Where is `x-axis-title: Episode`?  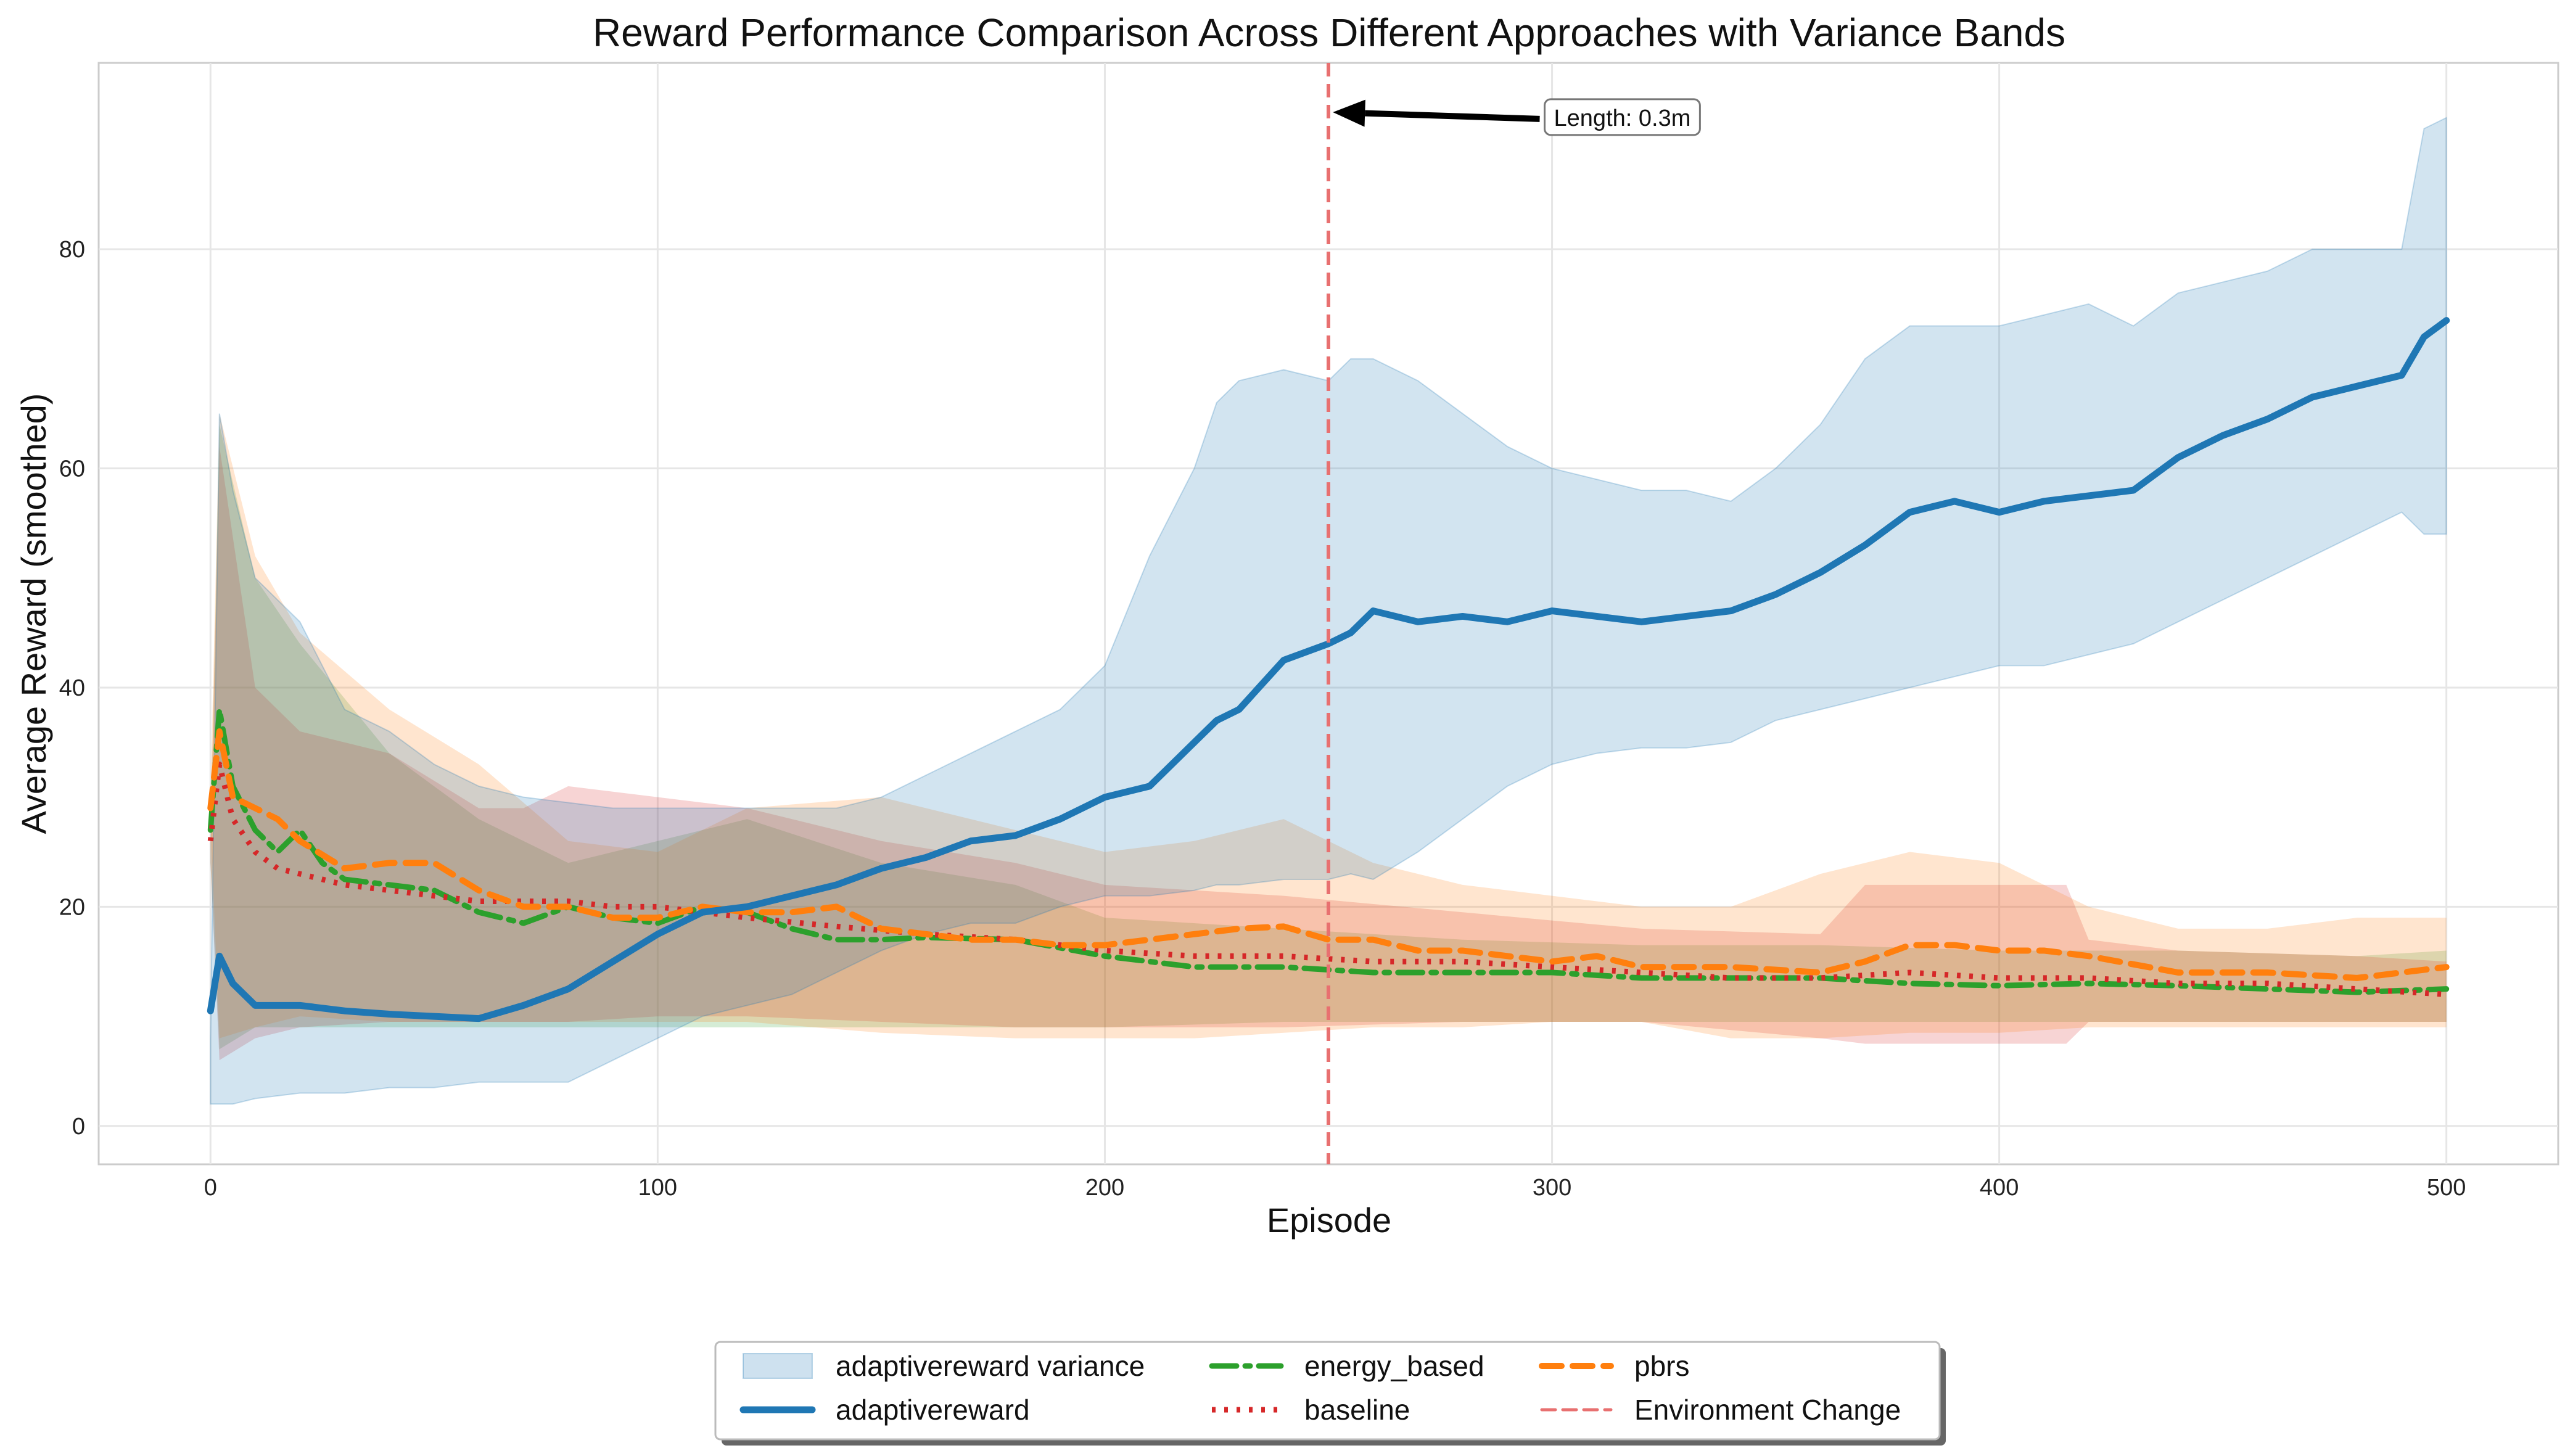
x-axis-title: Episode is located at coordinates (1329, 1220).